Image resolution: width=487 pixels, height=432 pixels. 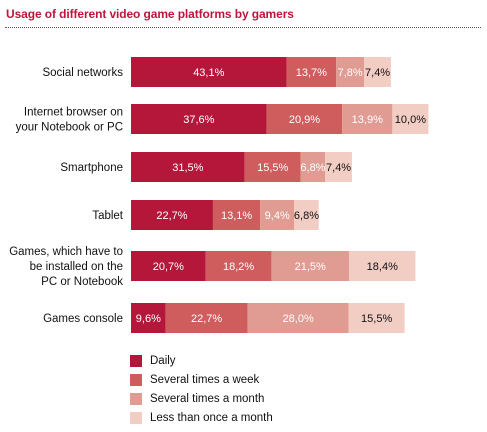 I want to click on data-label: 9,4%, so click(x=277, y=216).